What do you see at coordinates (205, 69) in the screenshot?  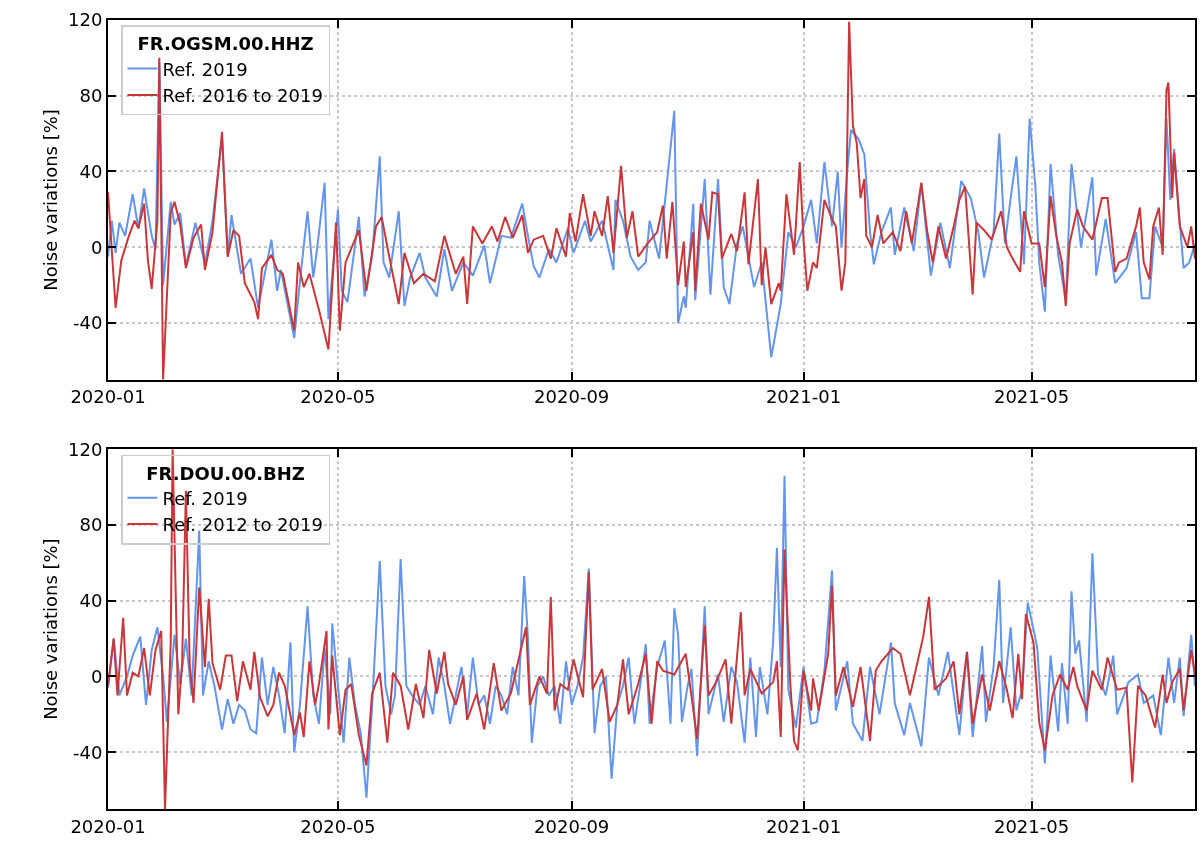 I see `legend-label: Ref. 2019` at bounding box center [205, 69].